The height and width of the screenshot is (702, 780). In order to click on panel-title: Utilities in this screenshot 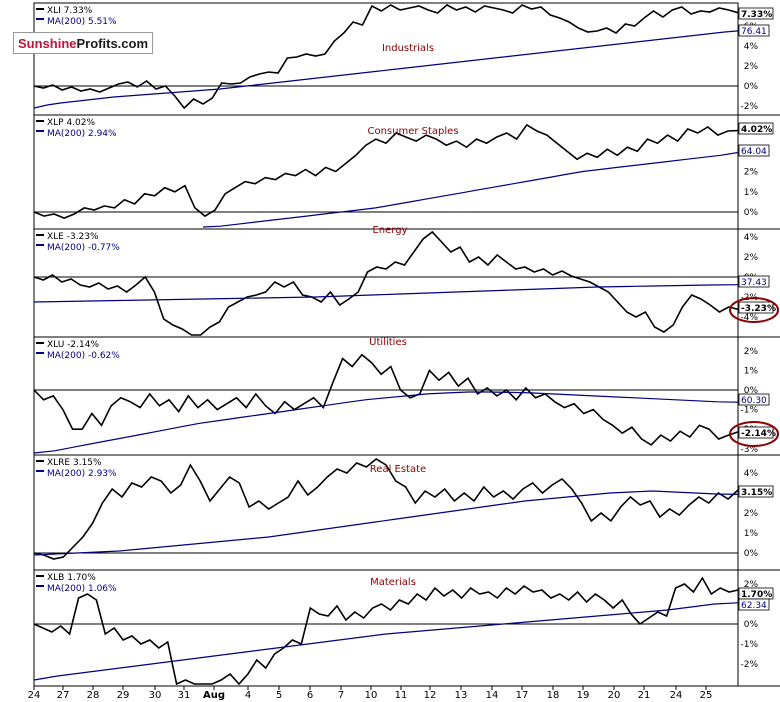, I will do `click(388, 342)`.